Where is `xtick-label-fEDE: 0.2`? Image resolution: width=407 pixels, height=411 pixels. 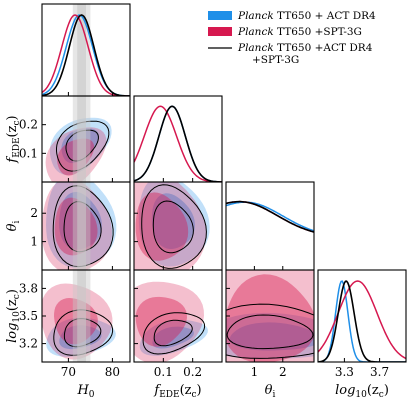 xtick-label-fEDE: 0.2 is located at coordinates (192, 372).